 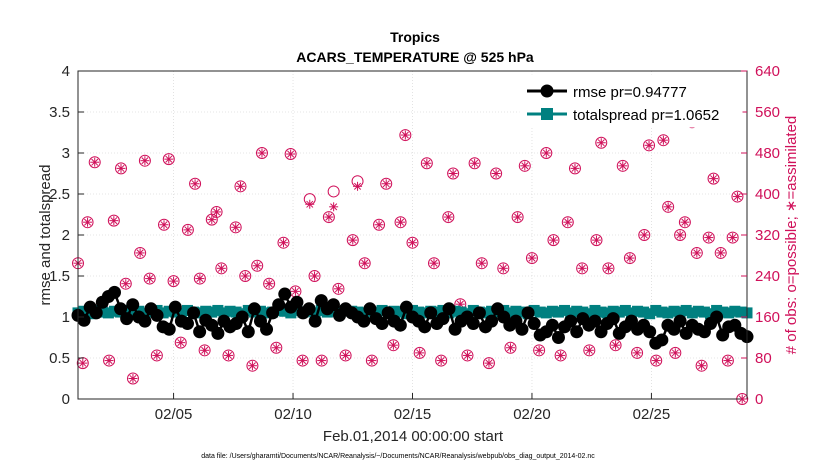 What do you see at coordinates (767, 276) in the screenshot?
I see `right-tick-label: 240` at bounding box center [767, 276].